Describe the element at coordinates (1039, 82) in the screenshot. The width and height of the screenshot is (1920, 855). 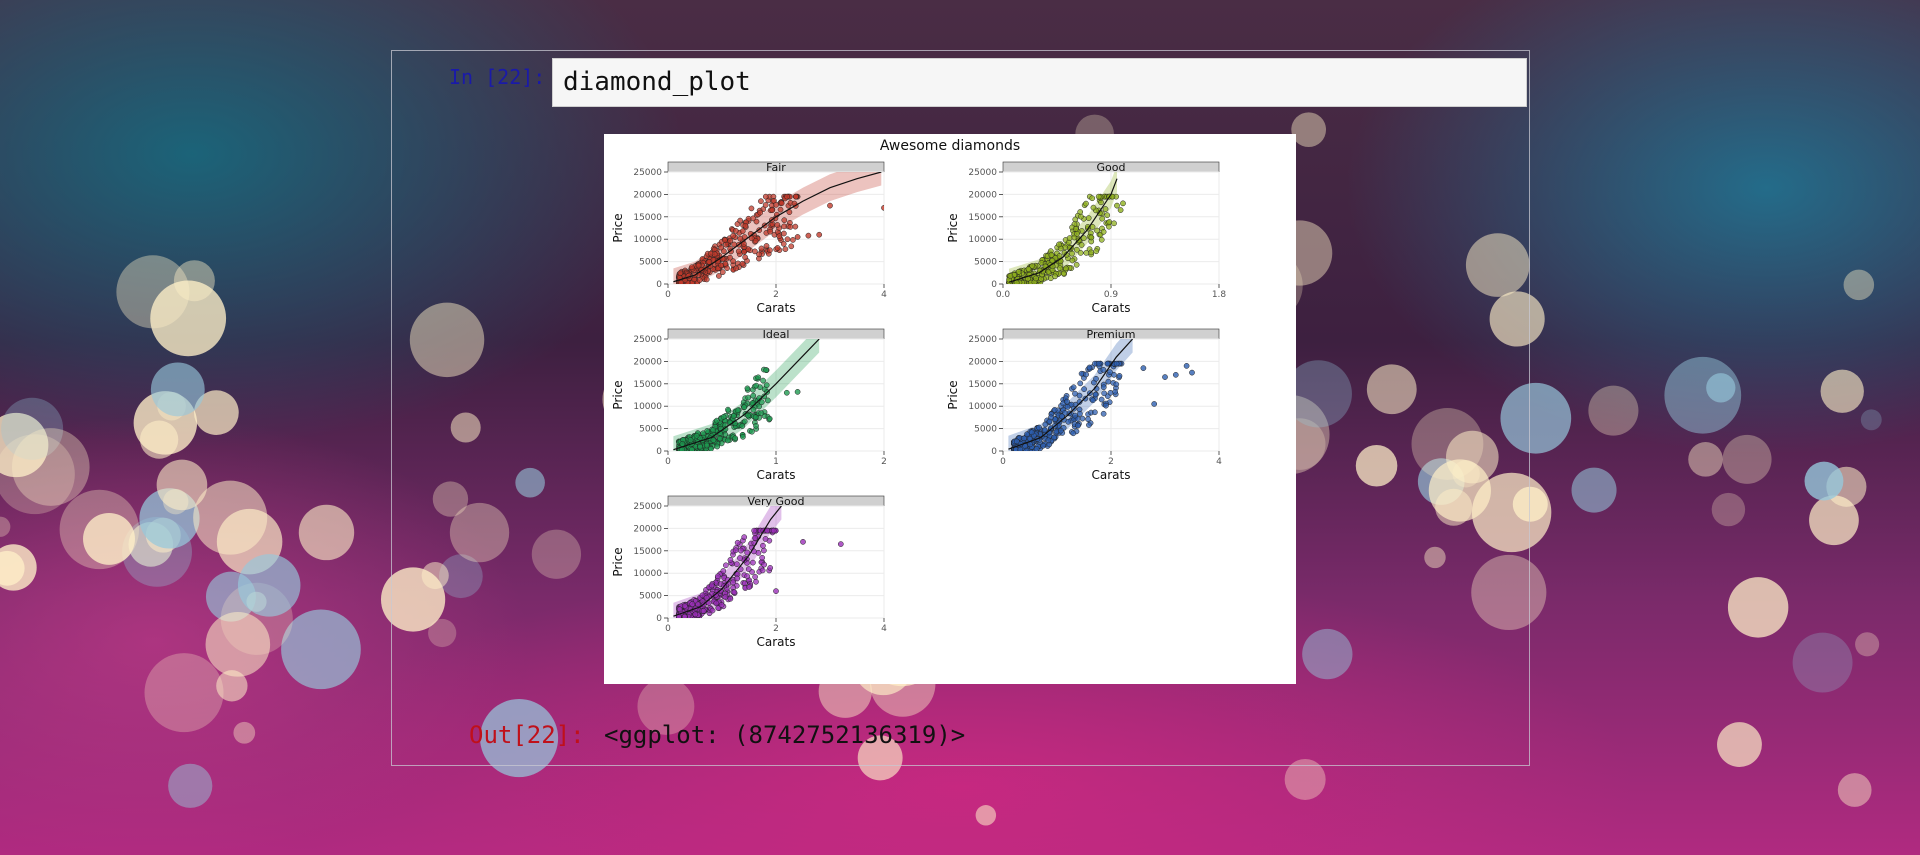
I see `code-input: diamond_plot` at that location.